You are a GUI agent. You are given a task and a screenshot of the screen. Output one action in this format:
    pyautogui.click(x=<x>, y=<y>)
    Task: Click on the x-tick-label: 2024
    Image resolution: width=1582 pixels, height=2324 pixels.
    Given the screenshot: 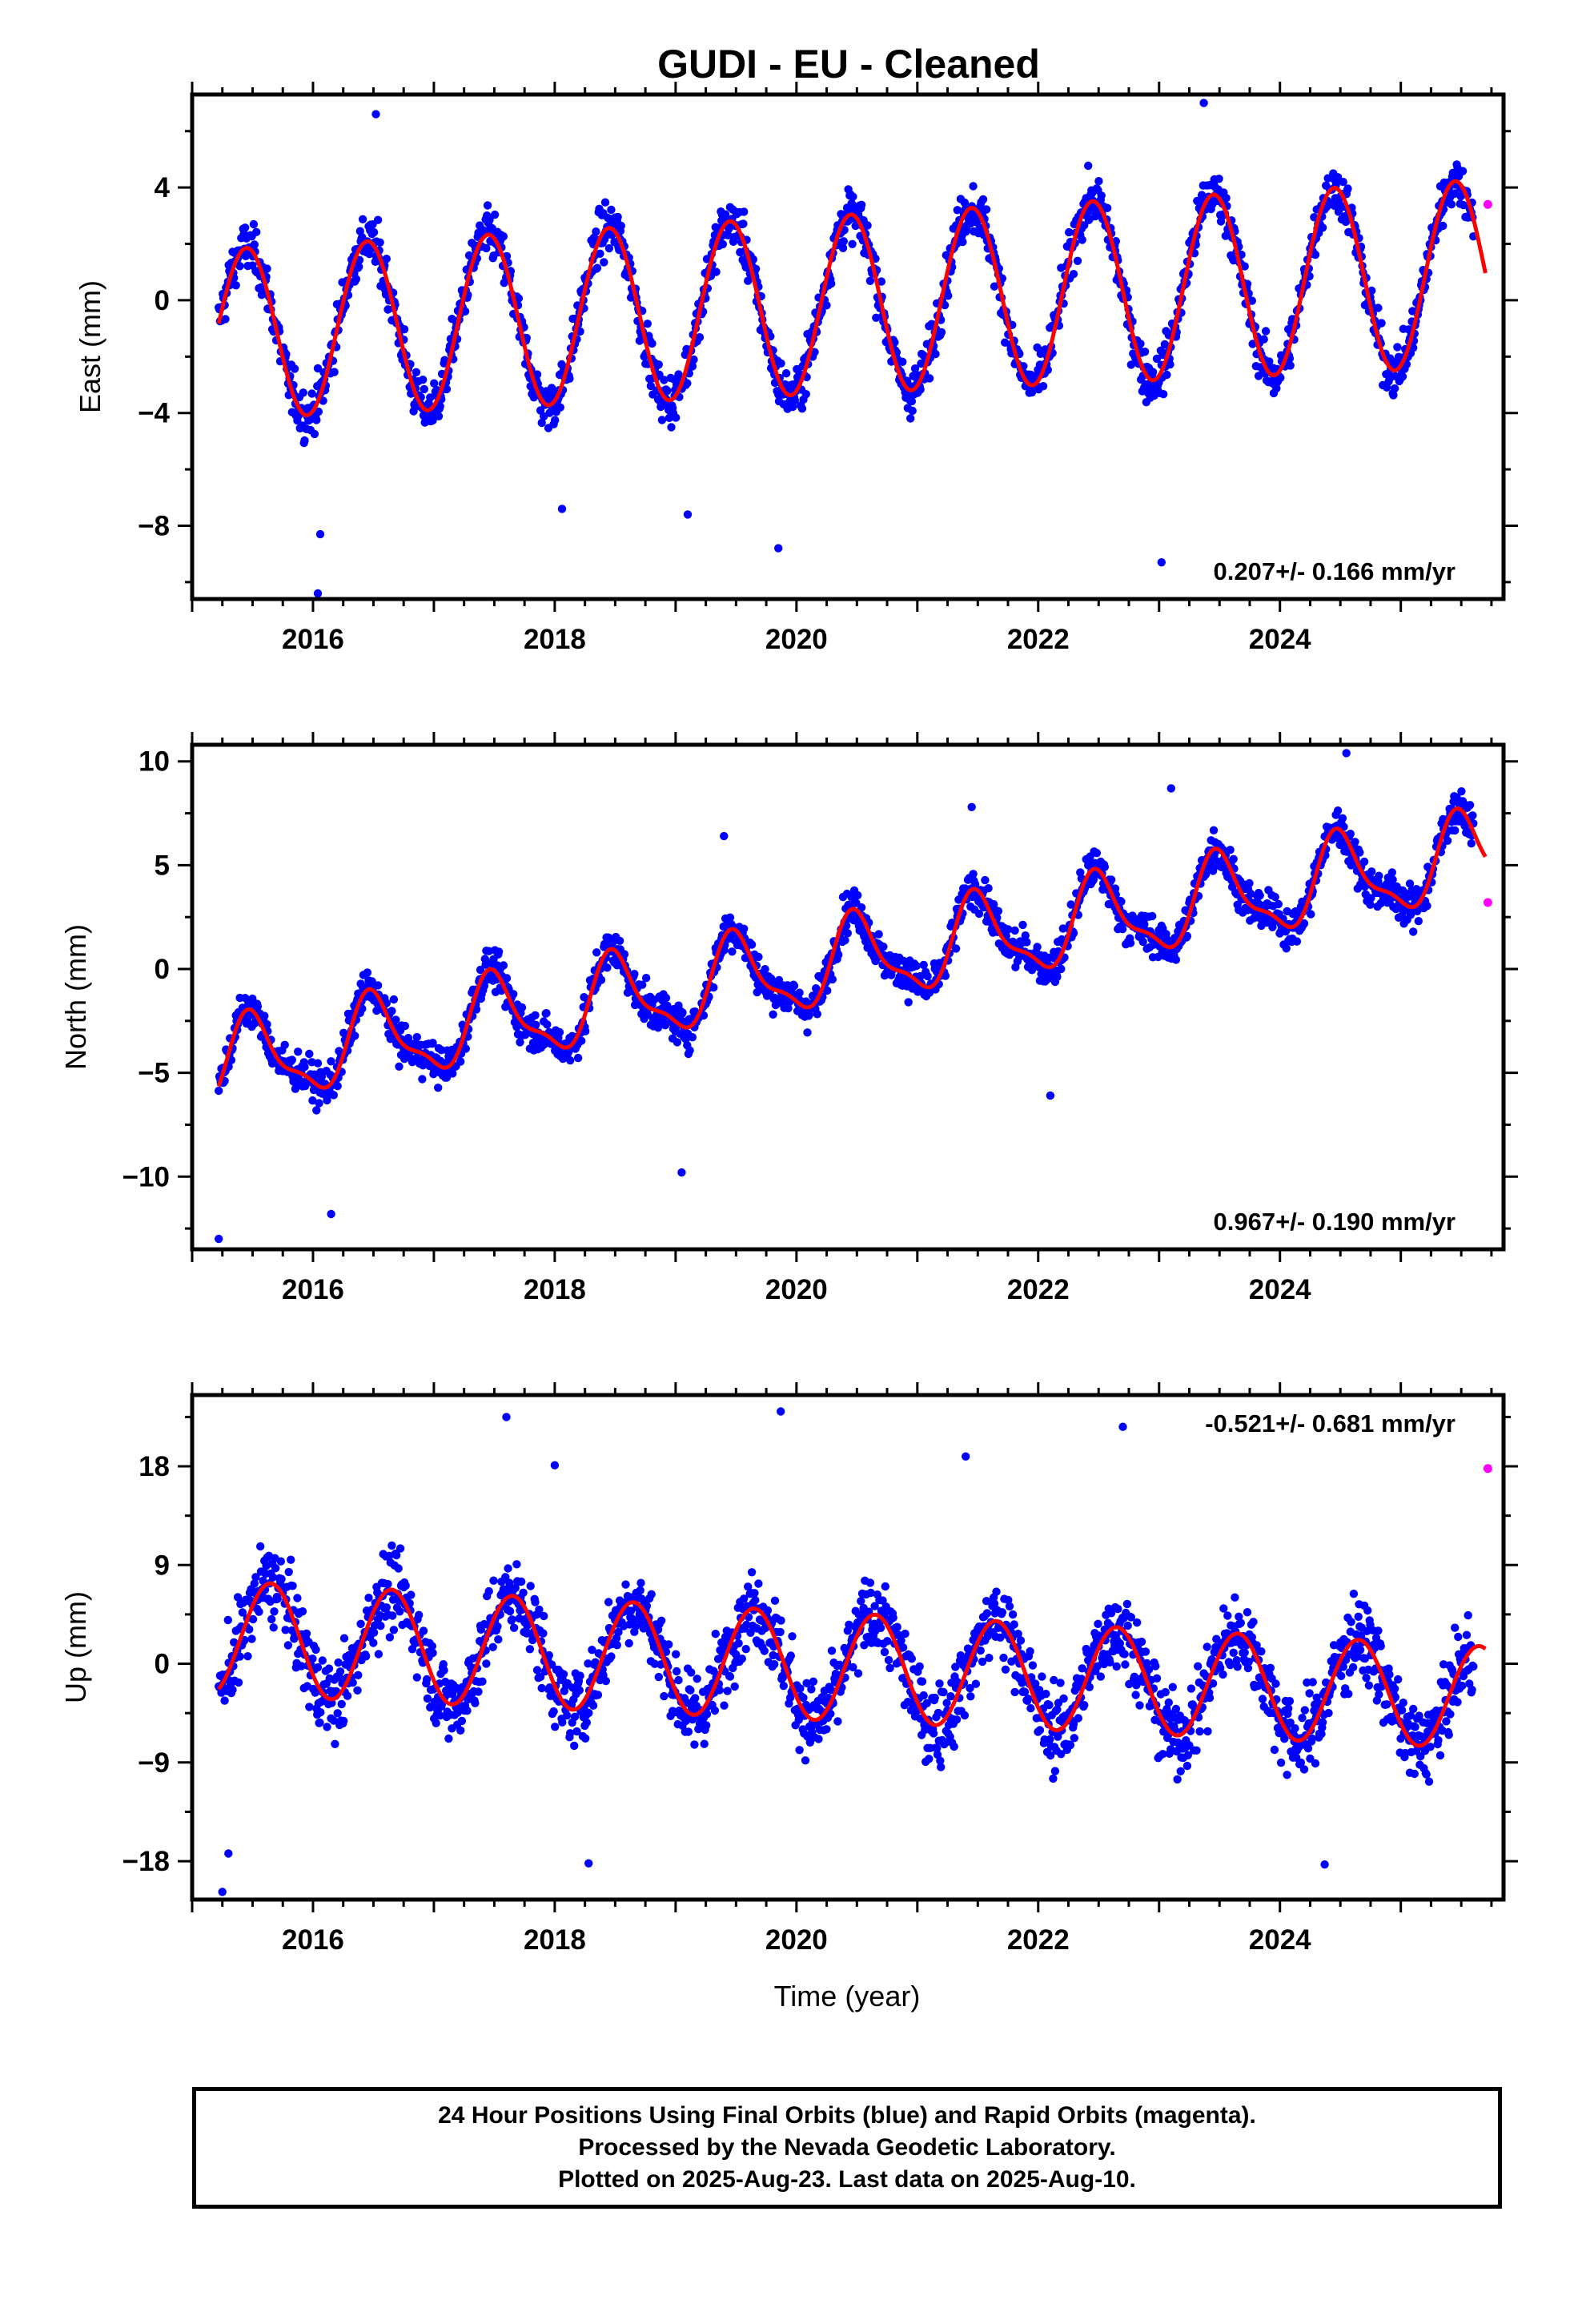 What is the action you would take?
    pyautogui.click(x=1280, y=1289)
    